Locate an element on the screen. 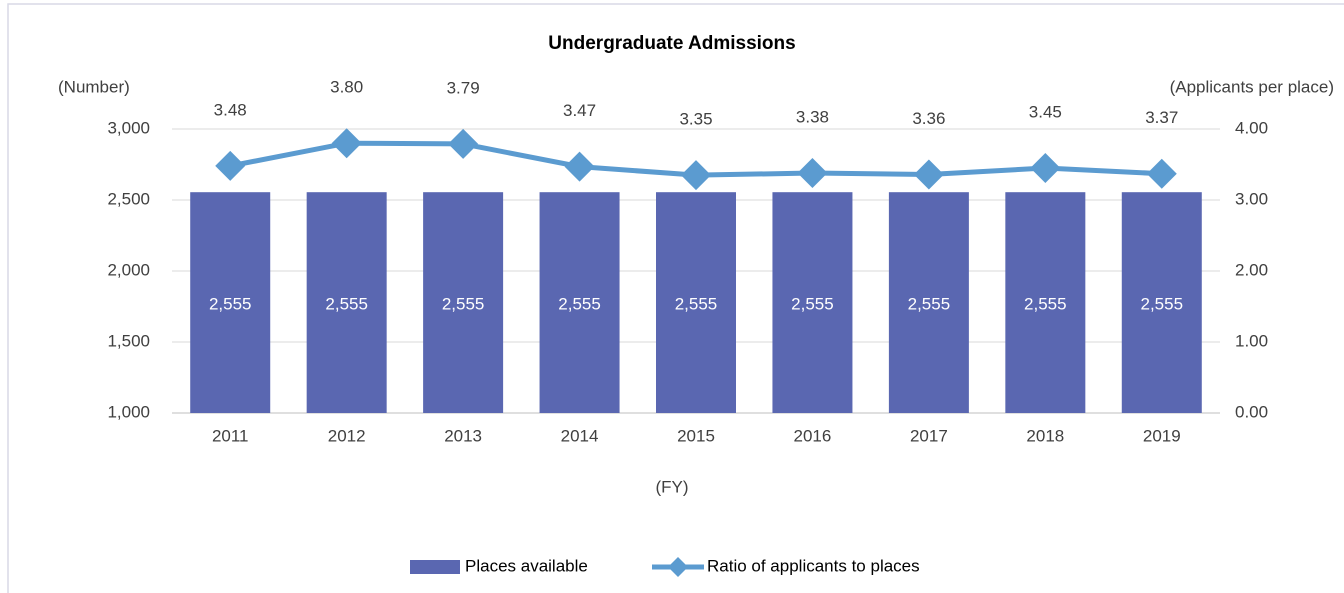 This screenshot has width=1344, height=593. x-tick-label: 2012 is located at coordinates (347, 435).